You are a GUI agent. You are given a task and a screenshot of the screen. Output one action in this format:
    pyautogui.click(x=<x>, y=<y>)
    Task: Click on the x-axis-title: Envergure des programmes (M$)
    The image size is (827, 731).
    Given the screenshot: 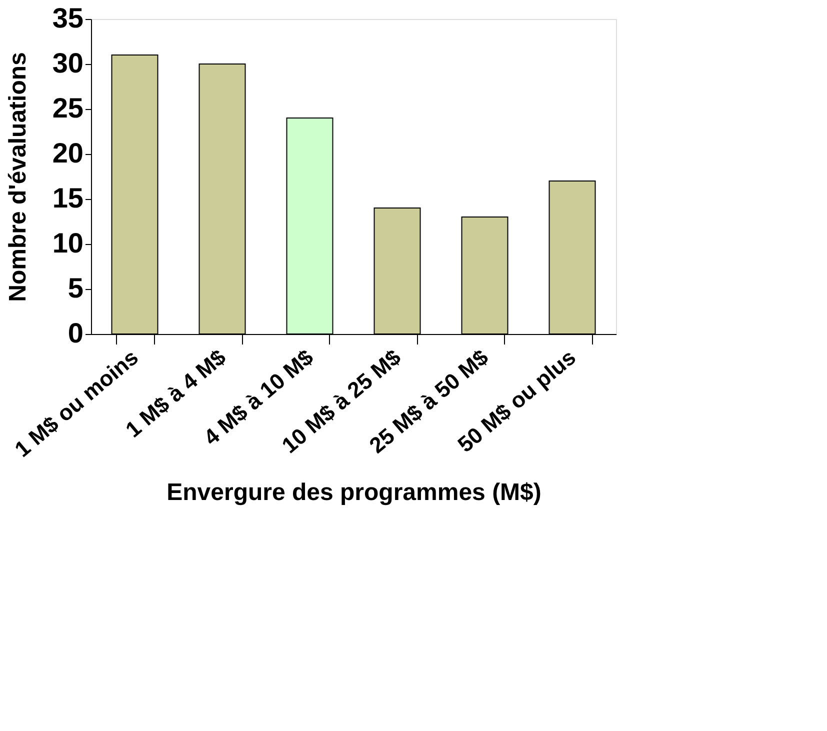 What is the action you would take?
    pyautogui.click(x=354, y=492)
    